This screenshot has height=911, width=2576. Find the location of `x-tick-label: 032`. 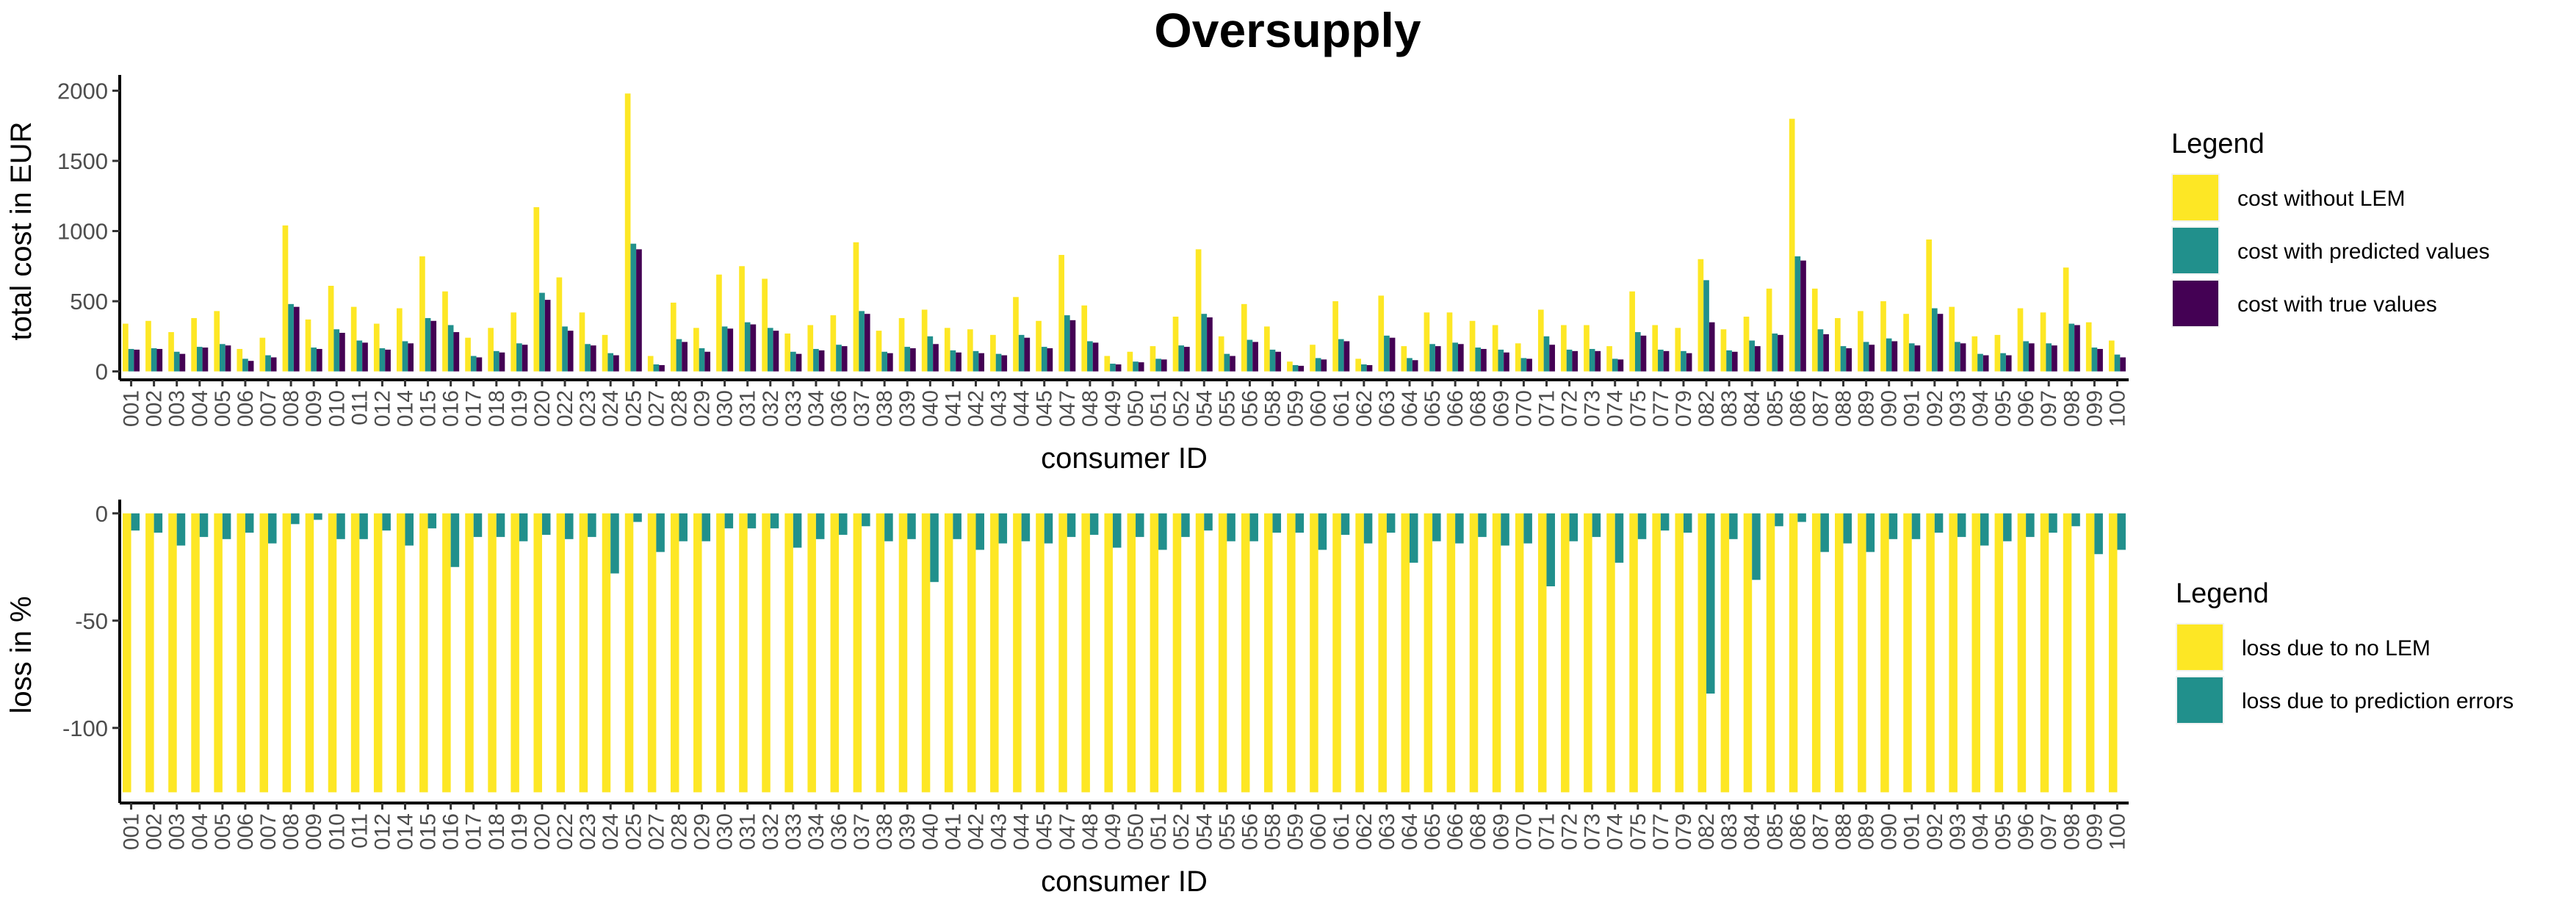

x-tick-label: 032 is located at coordinates (771, 408).